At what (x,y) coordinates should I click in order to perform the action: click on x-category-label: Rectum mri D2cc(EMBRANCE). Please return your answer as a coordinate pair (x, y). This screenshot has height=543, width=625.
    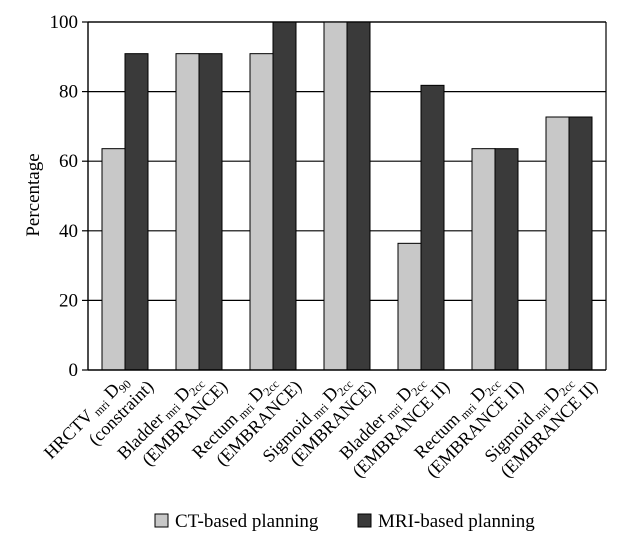
    Looking at the image, I should click on (247, 423).